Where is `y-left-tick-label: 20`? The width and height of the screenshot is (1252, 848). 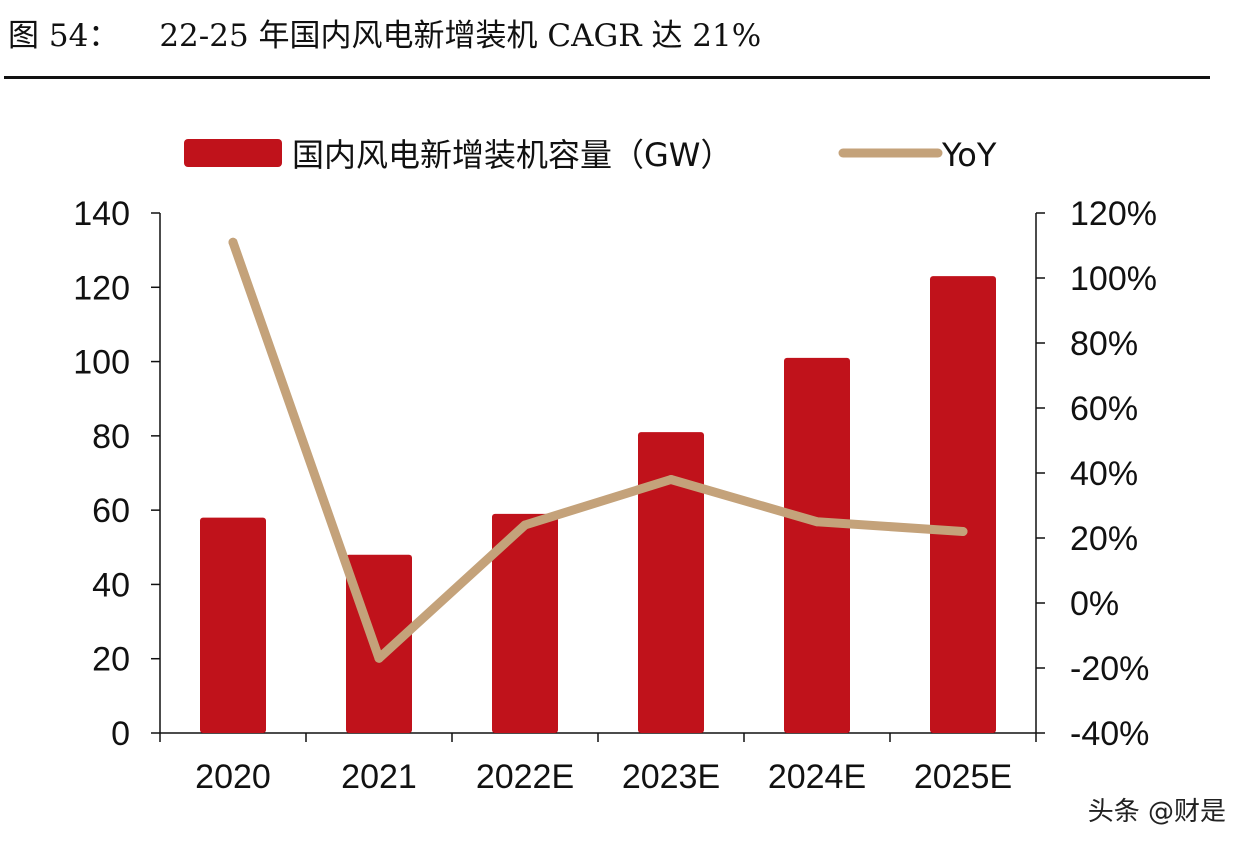
y-left-tick-label: 20 is located at coordinates (111, 660).